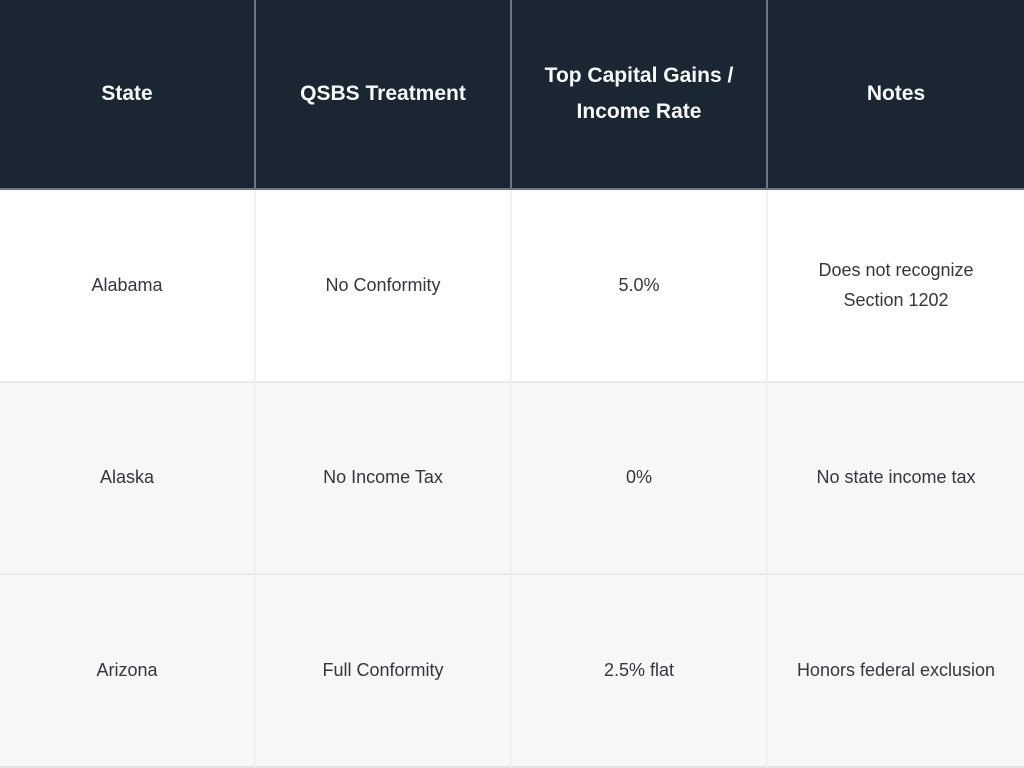  Describe the element at coordinates (384, 671) in the screenshot. I see `cell-qsbs-treatment: Full Conformity` at that location.